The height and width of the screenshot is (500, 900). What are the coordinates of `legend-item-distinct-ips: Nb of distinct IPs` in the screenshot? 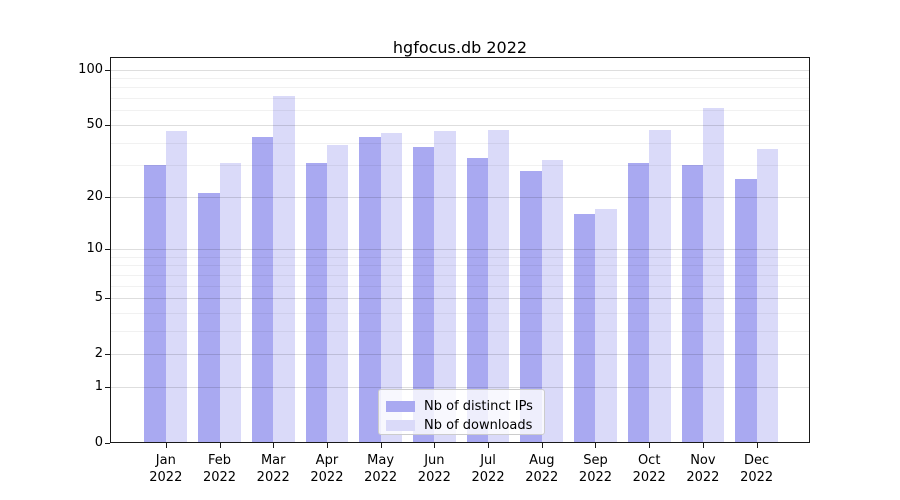 It's located at (465, 406).